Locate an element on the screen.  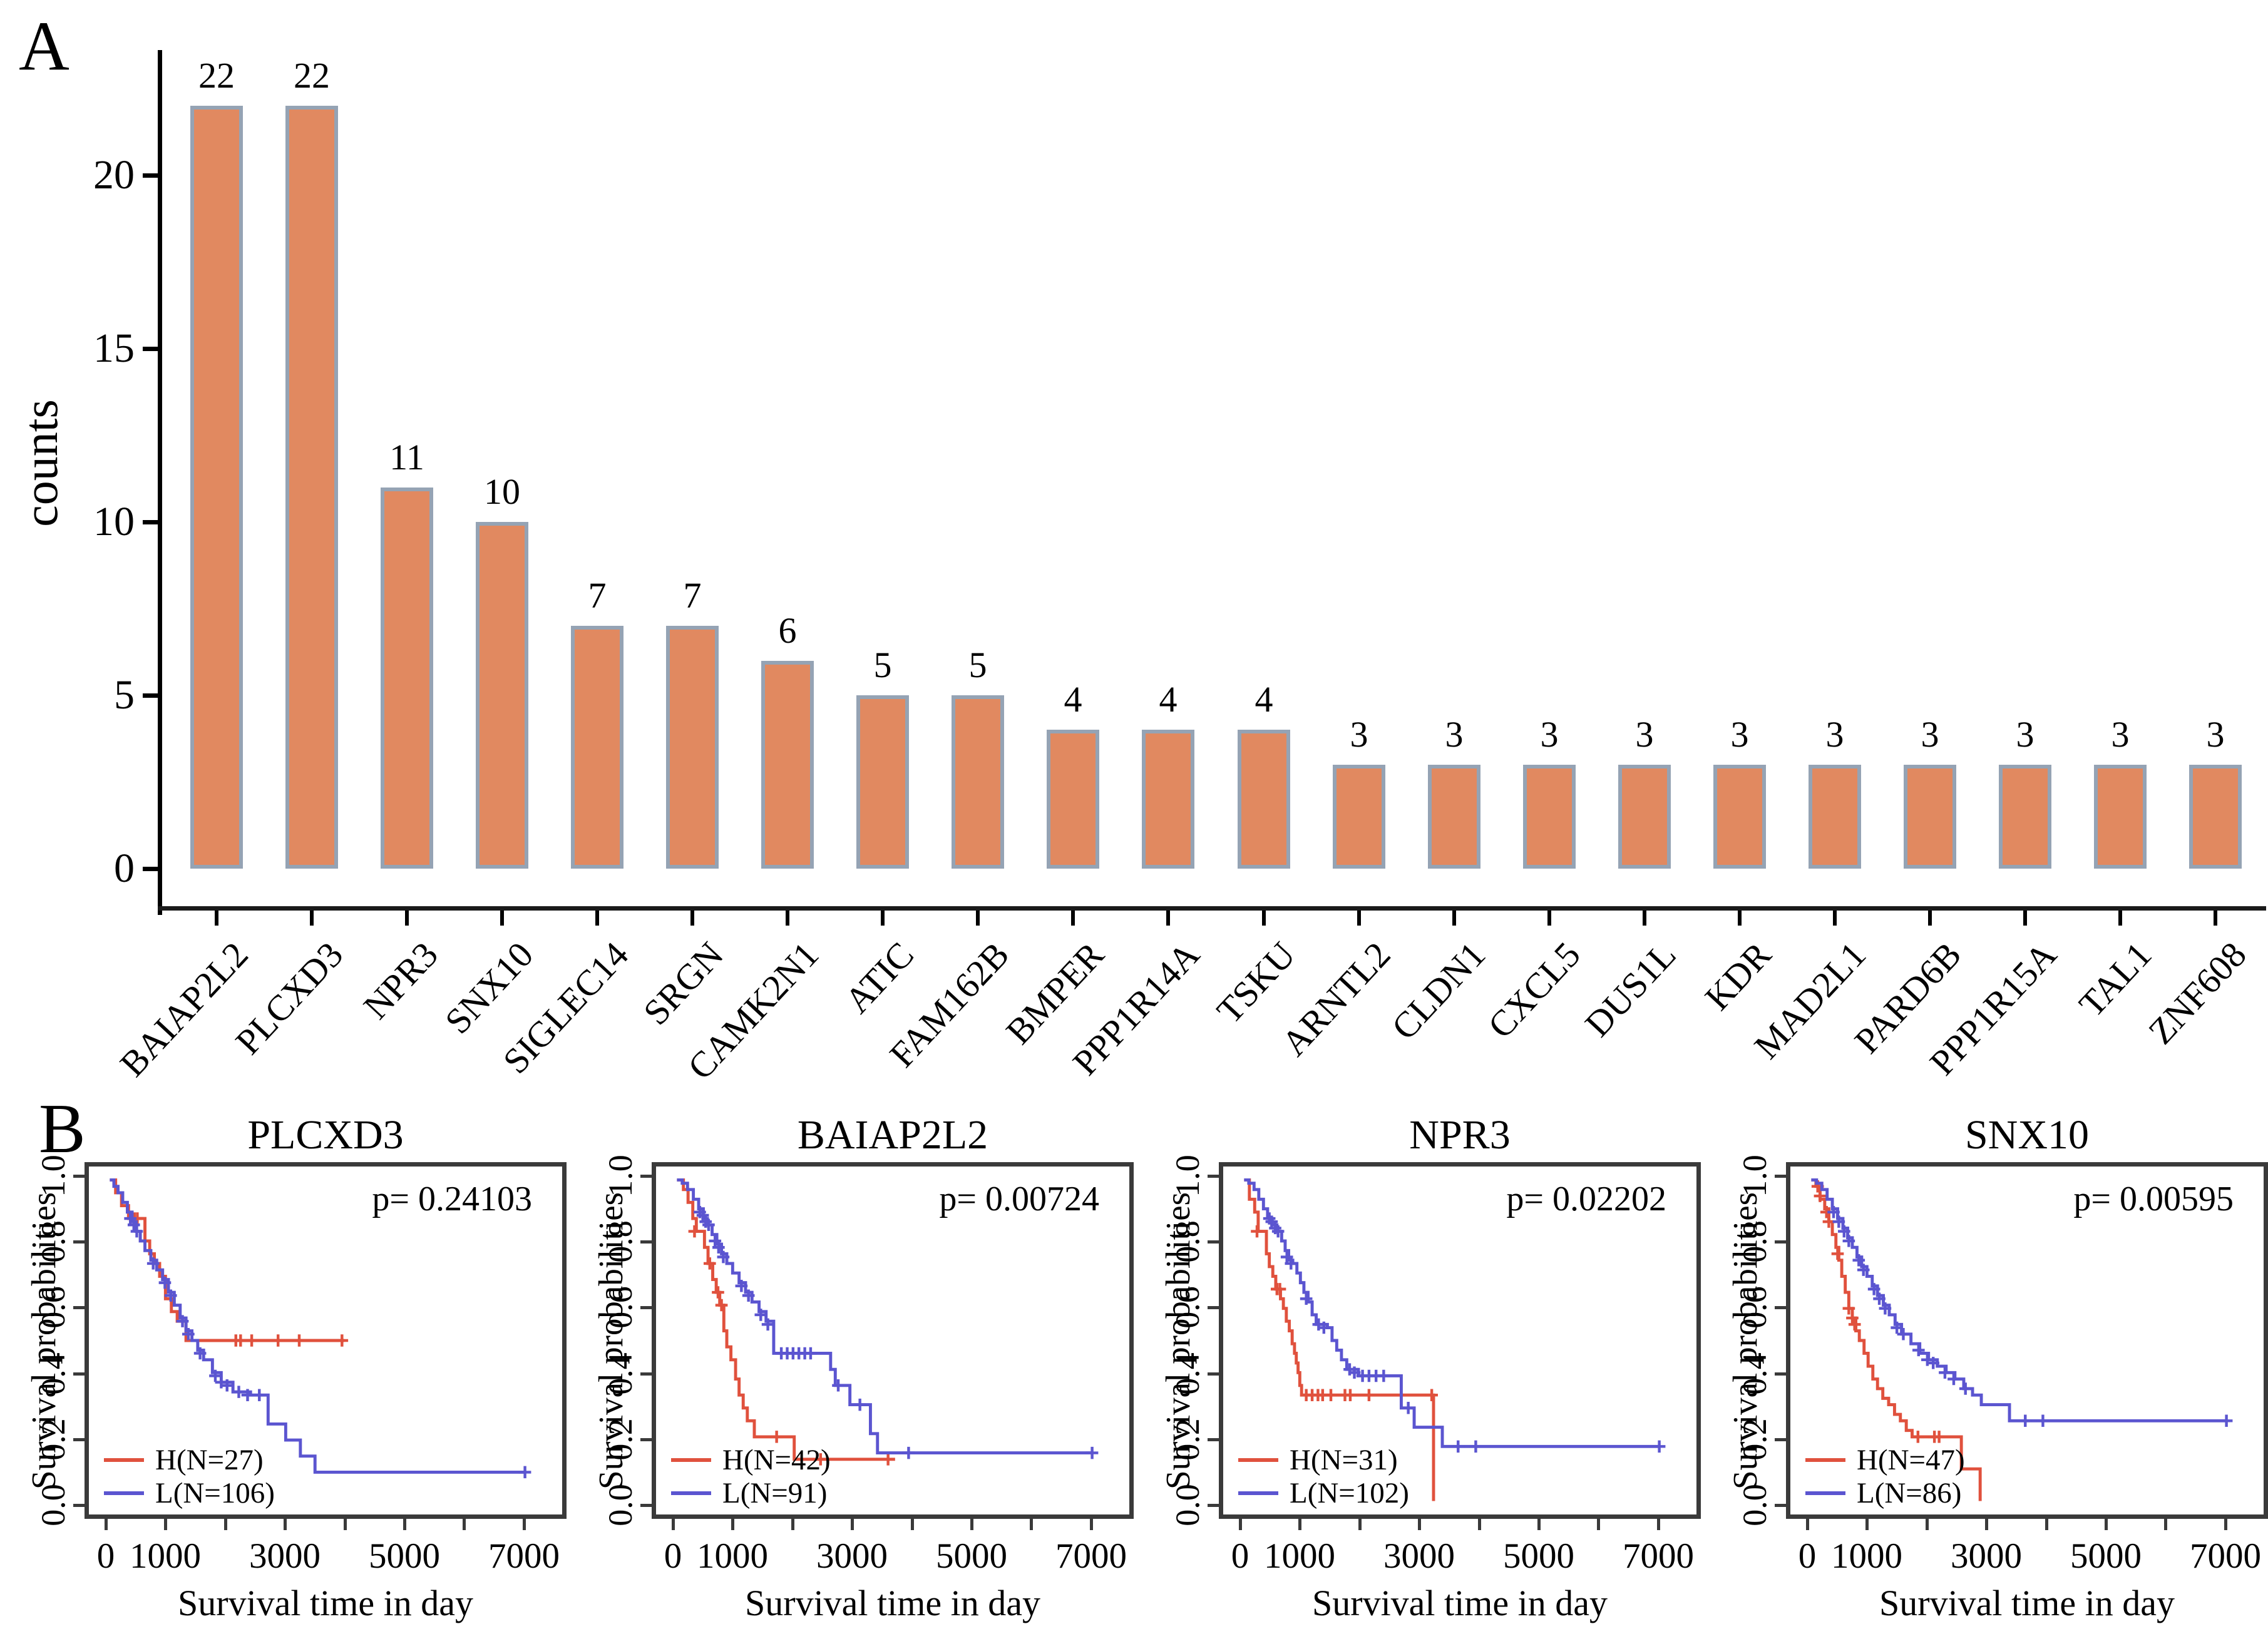
km-canvas is located at coordinates (1455, 1339).